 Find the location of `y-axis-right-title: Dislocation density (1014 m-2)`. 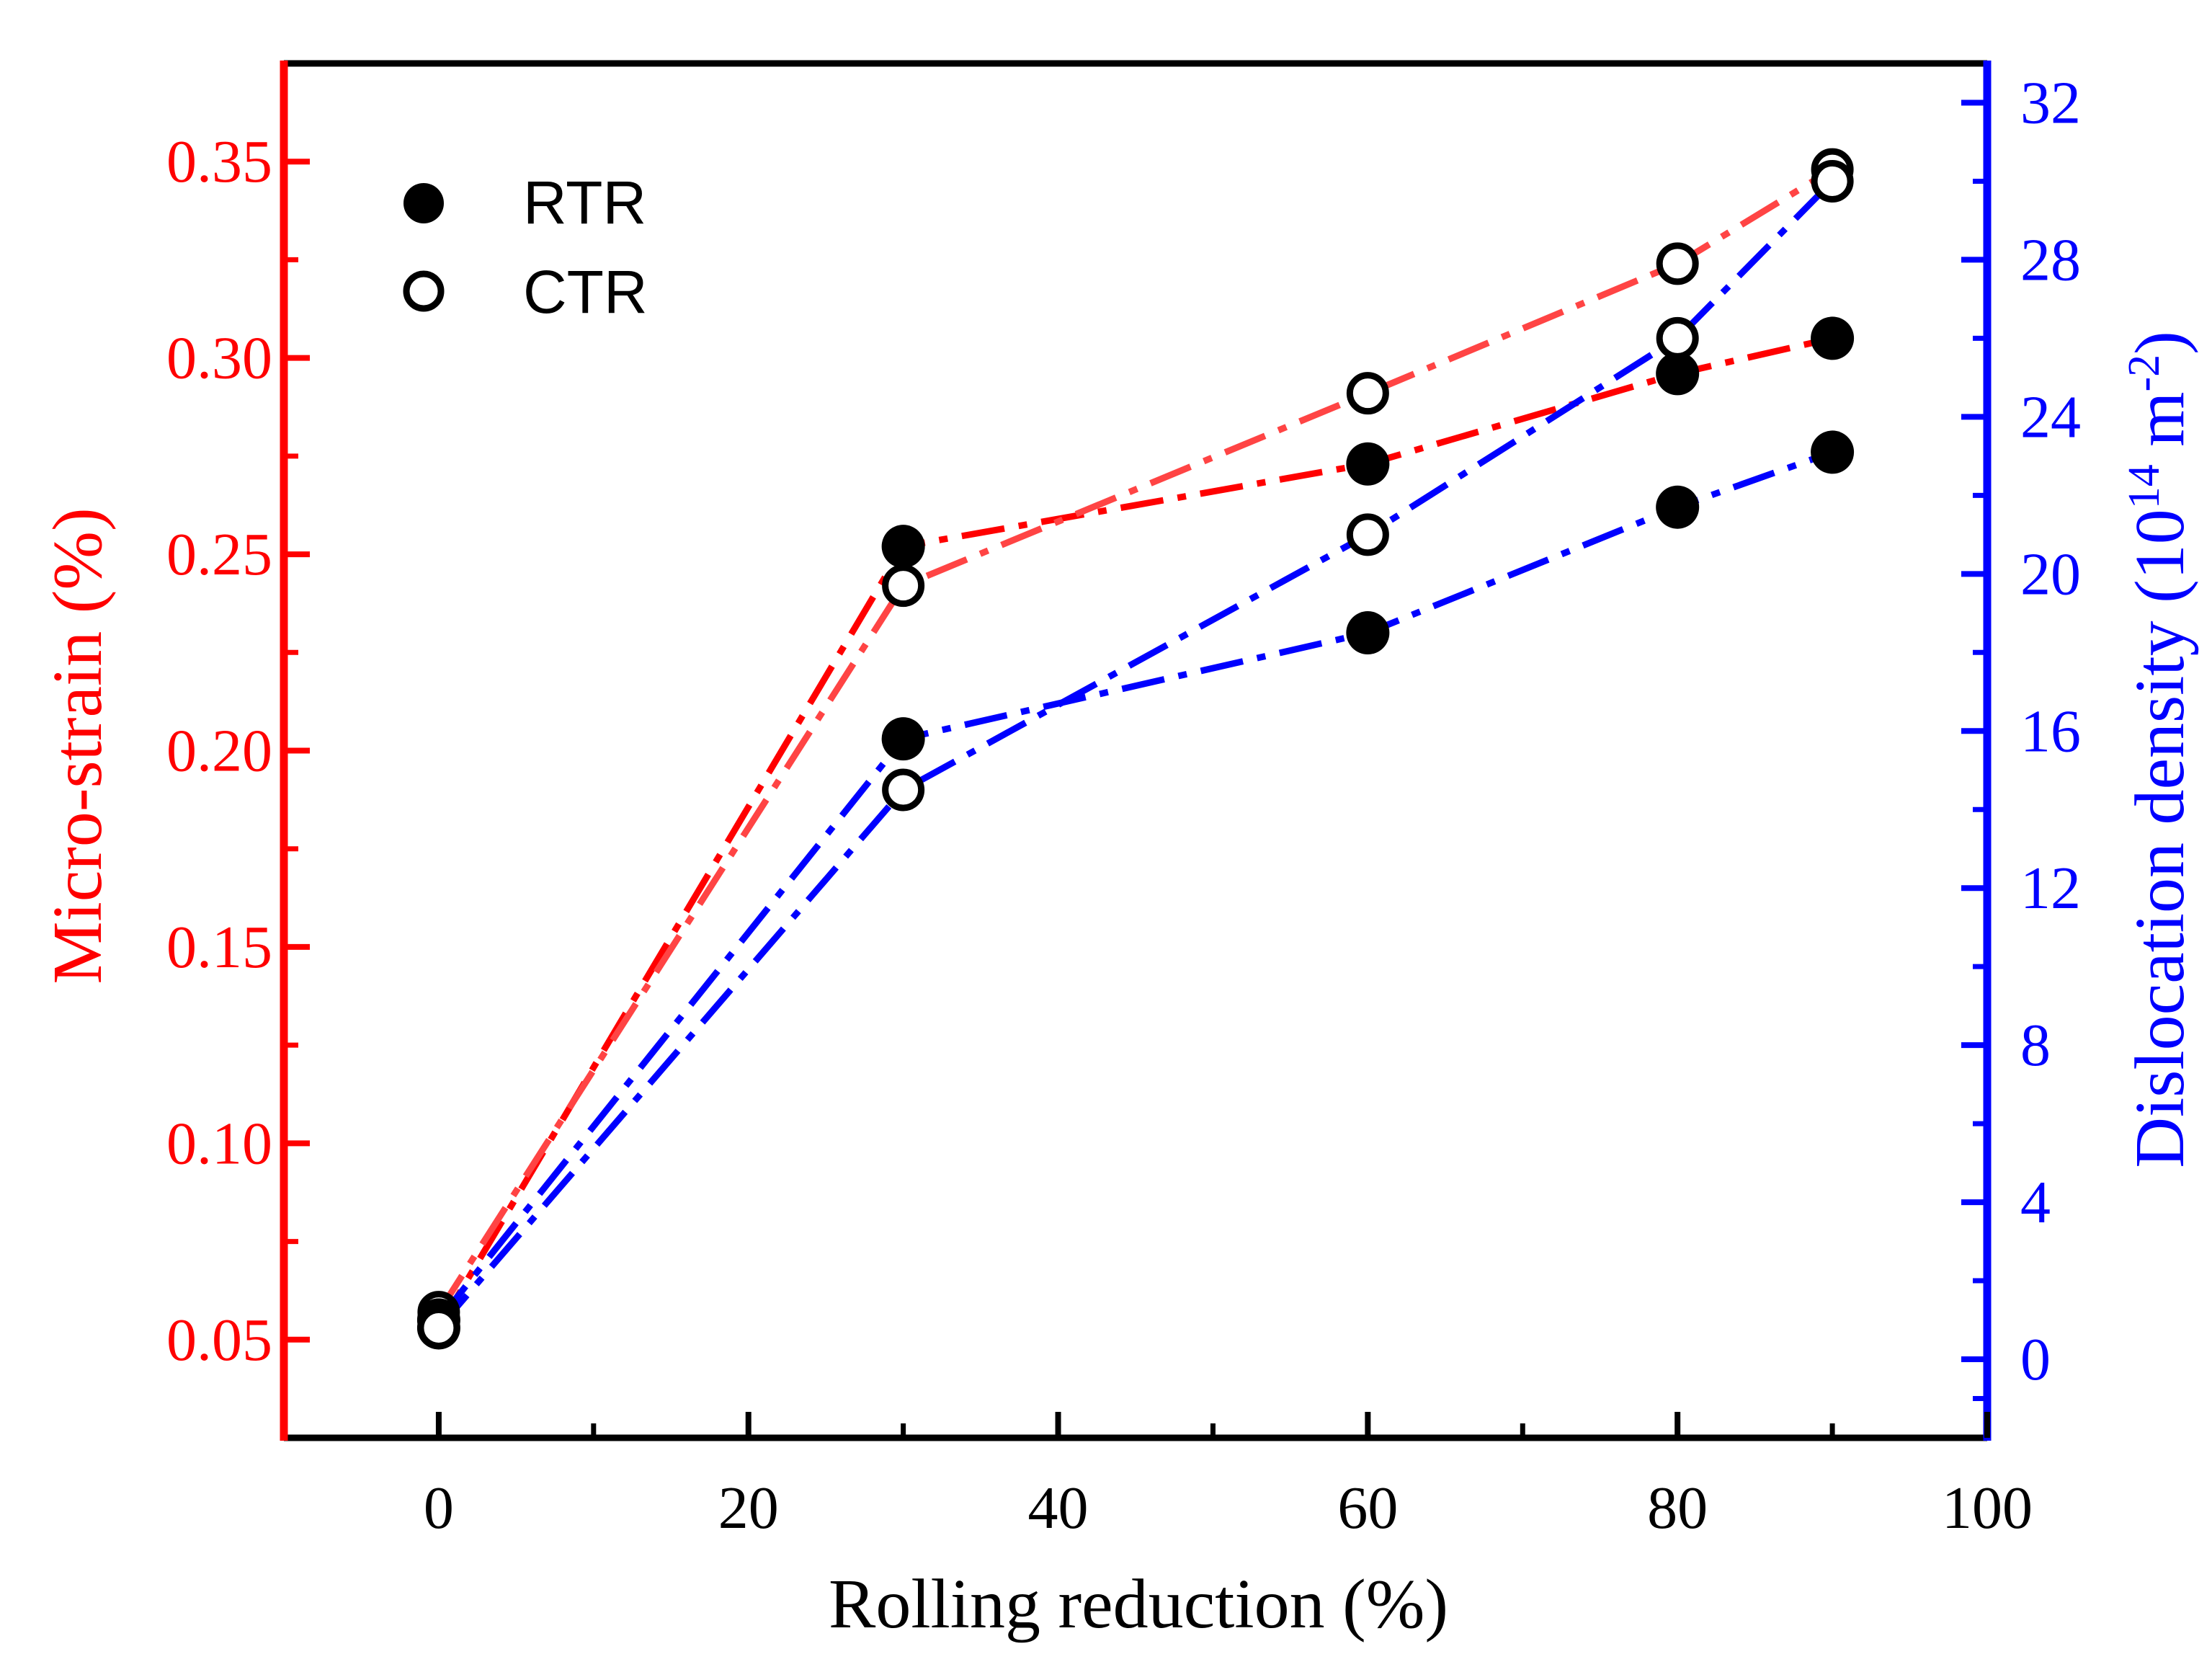

y-axis-right-title: Dislocation density (1014 m-2) is located at coordinates (2160, 749).